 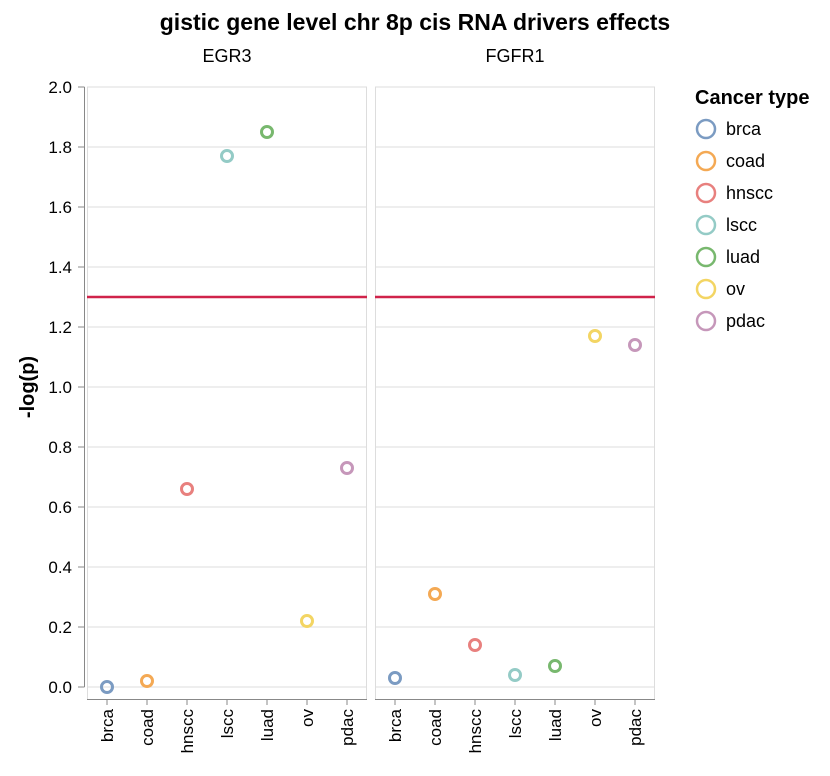 I want to click on facet-label: FGFR1, so click(x=514, y=56).